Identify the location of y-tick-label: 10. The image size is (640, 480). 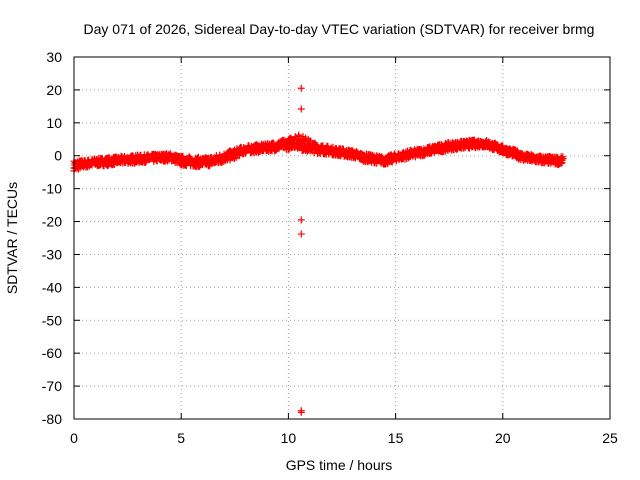
(54, 123).